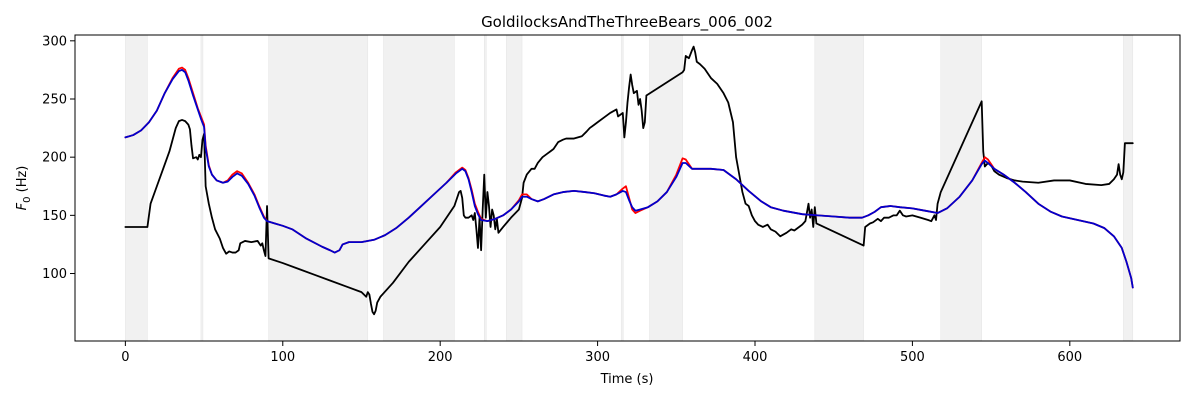 The height and width of the screenshot is (400, 1200). I want to click on x-tick-label: 0, so click(125, 357).